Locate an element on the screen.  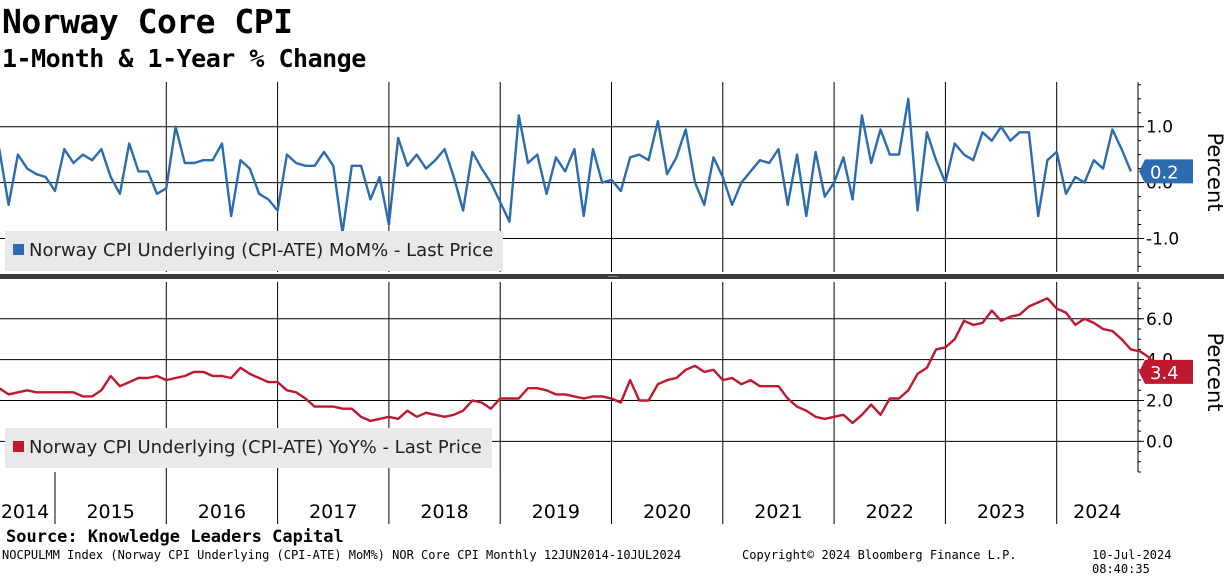
x-tick-label-2021: 2021 is located at coordinates (778, 512).